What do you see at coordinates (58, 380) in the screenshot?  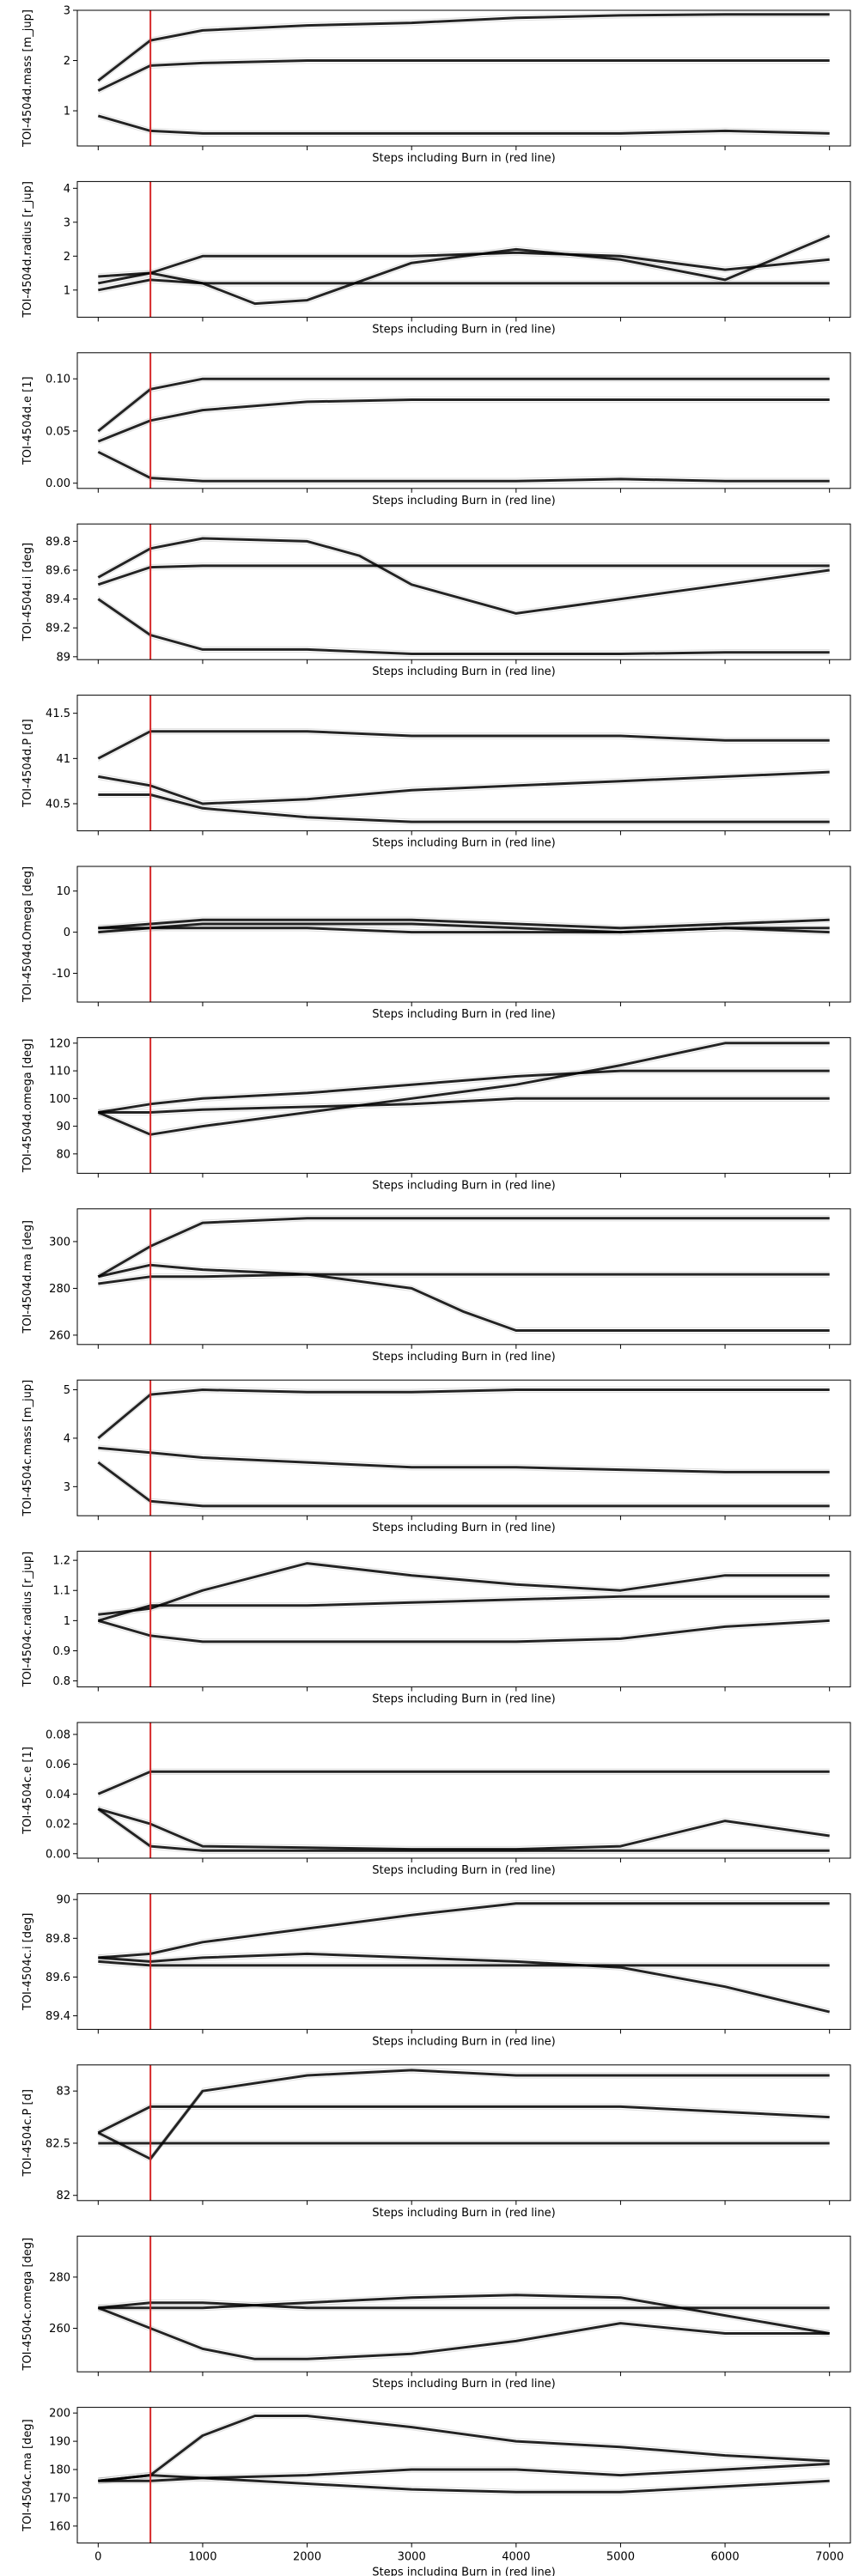 I see `y-tick-label: 0.10` at bounding box center [58, 380].